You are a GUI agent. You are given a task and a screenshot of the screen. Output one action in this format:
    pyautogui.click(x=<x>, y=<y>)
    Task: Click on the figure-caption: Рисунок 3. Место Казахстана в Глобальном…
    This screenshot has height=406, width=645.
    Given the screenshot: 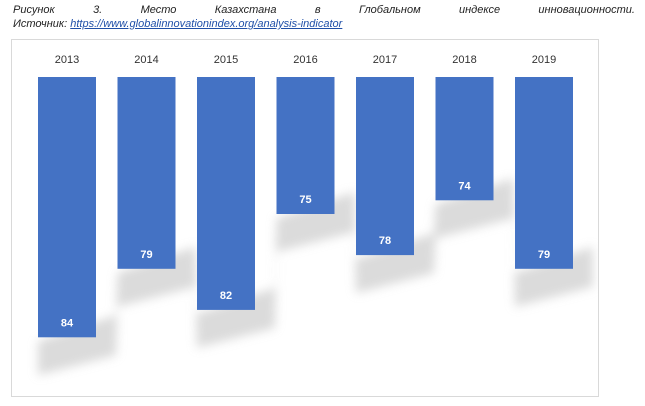 What is the action you would take?
    pyautogui.click(x=324, y=17)
    